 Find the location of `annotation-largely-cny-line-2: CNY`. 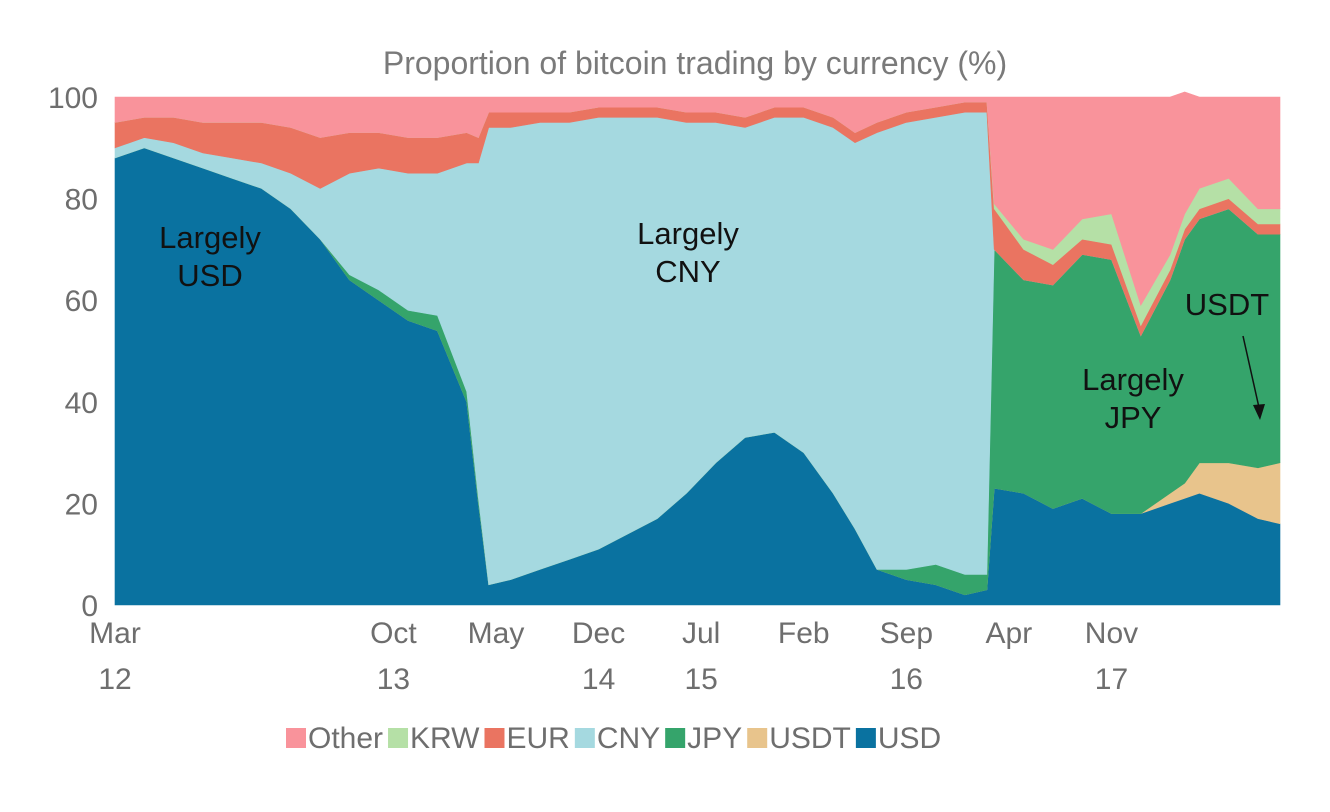

annotation-largely-cny-line-2: CNY is located at coordinates (687, 271).